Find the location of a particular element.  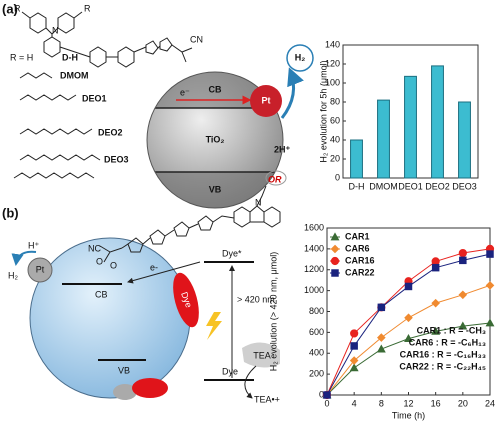

substituent-label: D-H is located at coordinates (70, 57).